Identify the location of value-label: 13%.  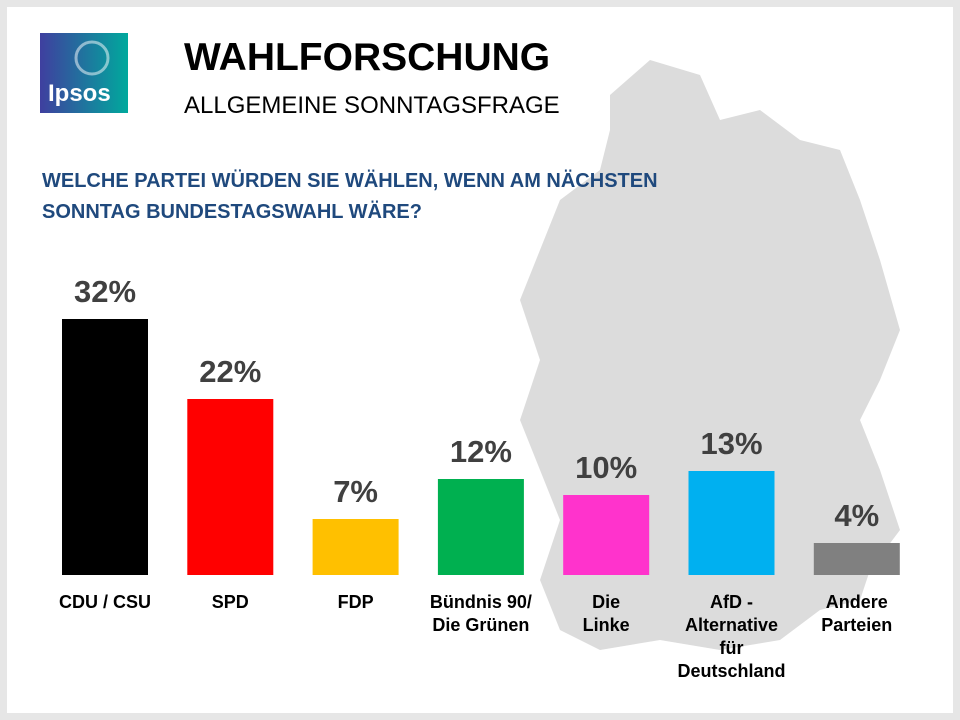
(731, 443).